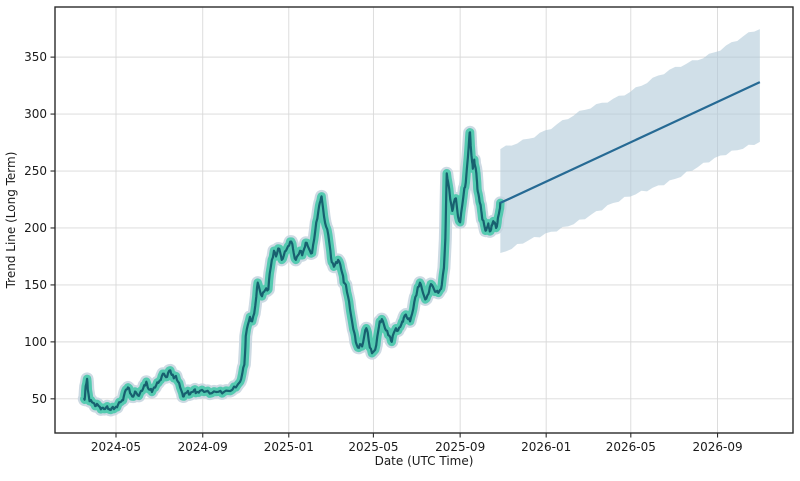 The width and height of the screenshot is (800, 481). What do you see at coordinates (424, 461) in the screenshot?
I see `x-axis-label: Date (UTC Time)` at bounding box center [424, 461].